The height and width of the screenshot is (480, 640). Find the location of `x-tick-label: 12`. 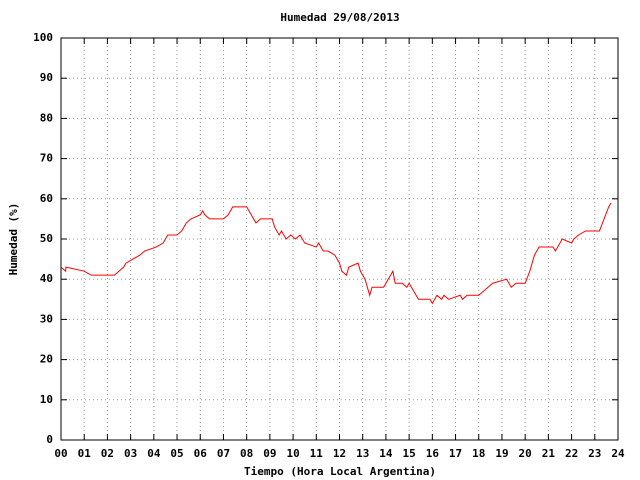

x-tick-label: 12 is located at coordinates (339, 453).